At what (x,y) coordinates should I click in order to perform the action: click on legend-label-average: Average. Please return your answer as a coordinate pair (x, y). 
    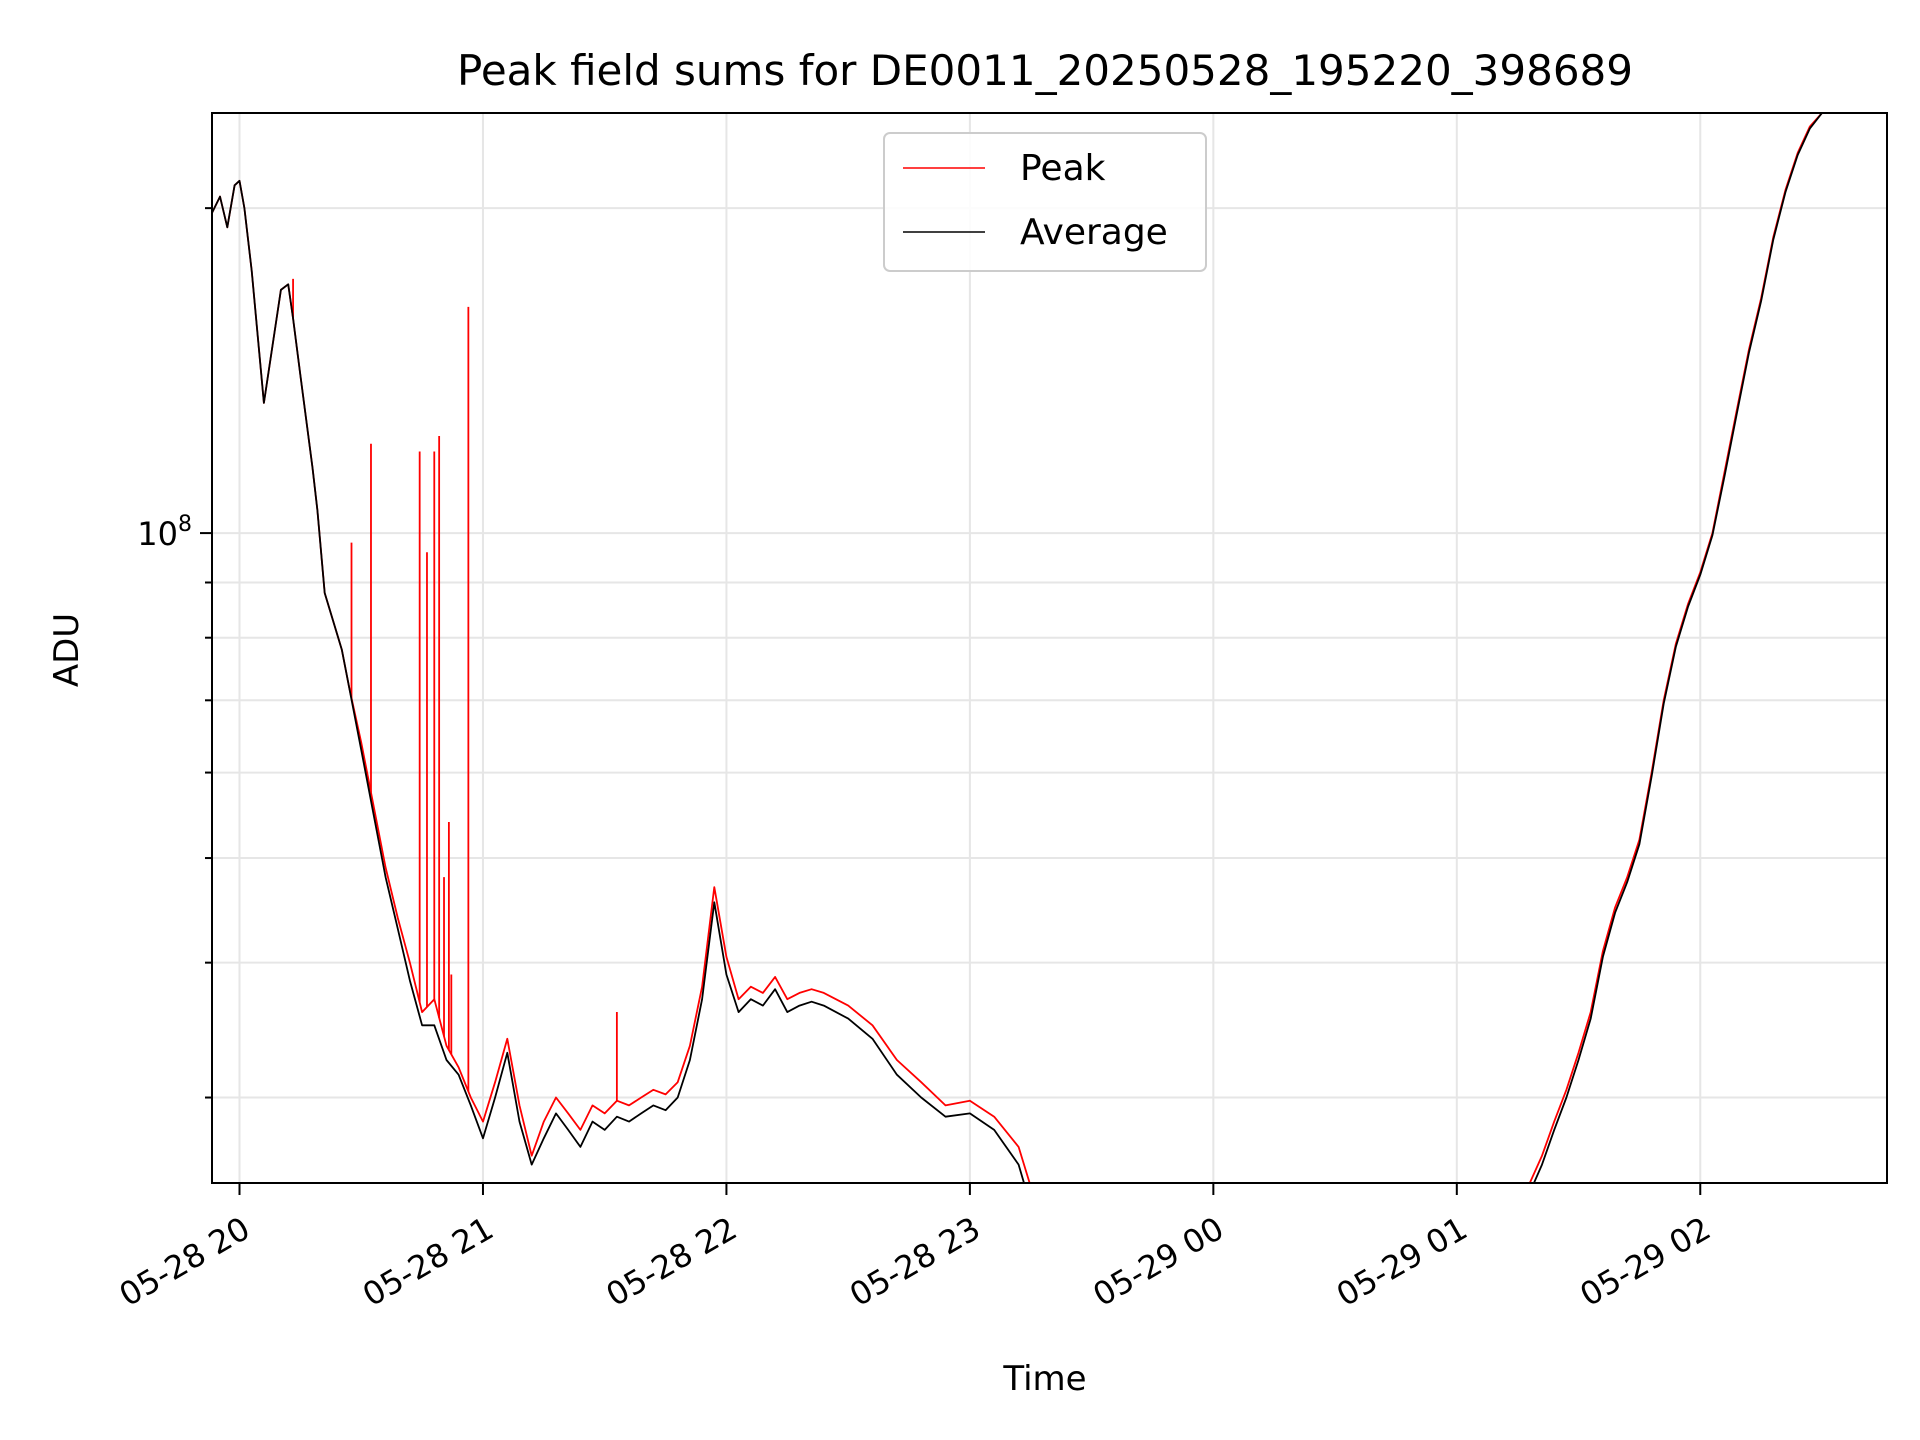
    Looking at the image, I should click on (1094, 232).